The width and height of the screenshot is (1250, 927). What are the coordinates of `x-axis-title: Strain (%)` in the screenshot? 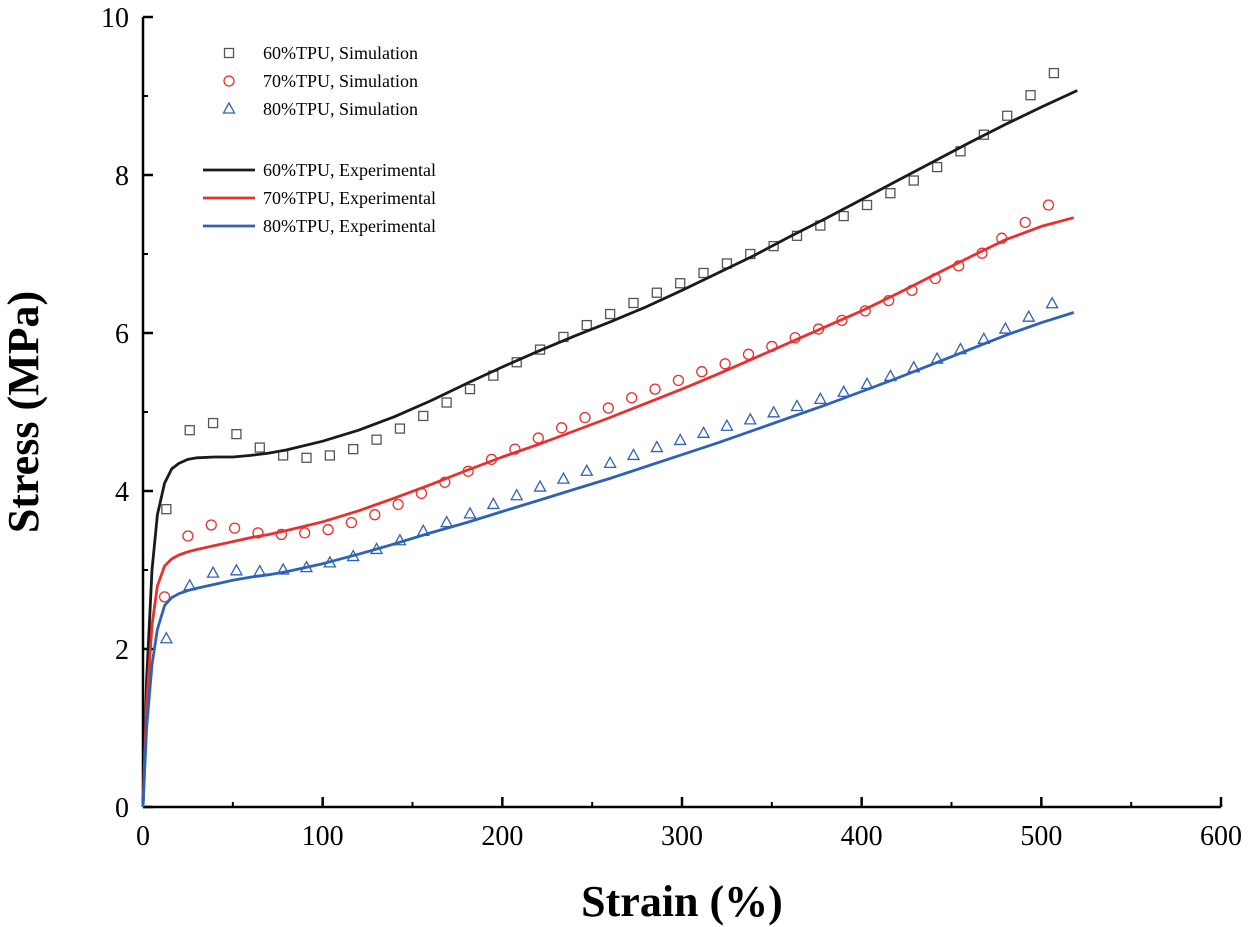 It's located at (682, 901).